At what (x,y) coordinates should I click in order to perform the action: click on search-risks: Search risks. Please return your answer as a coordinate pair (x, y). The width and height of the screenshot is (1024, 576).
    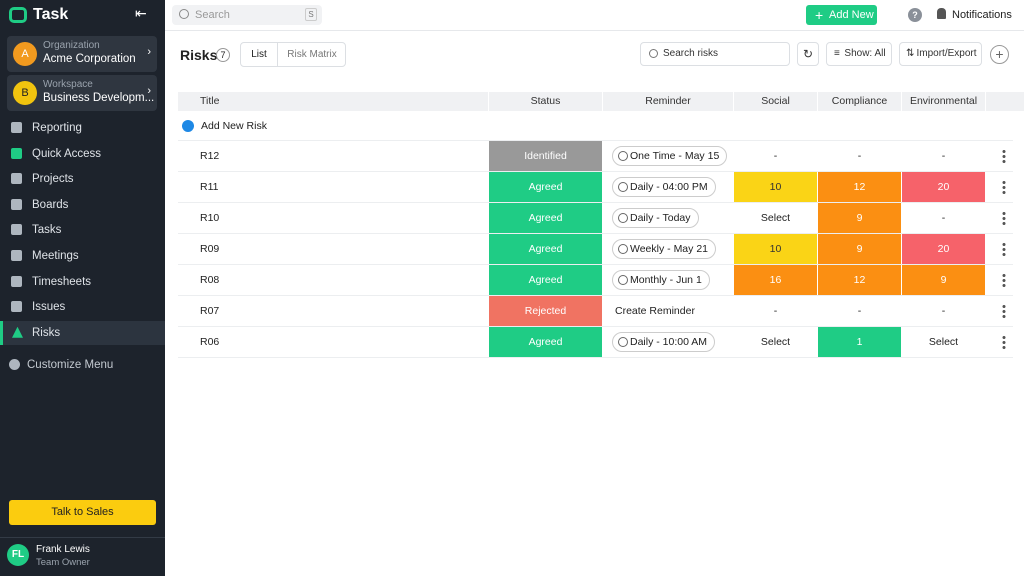
    Looking at the image, I should click on (715, 54).